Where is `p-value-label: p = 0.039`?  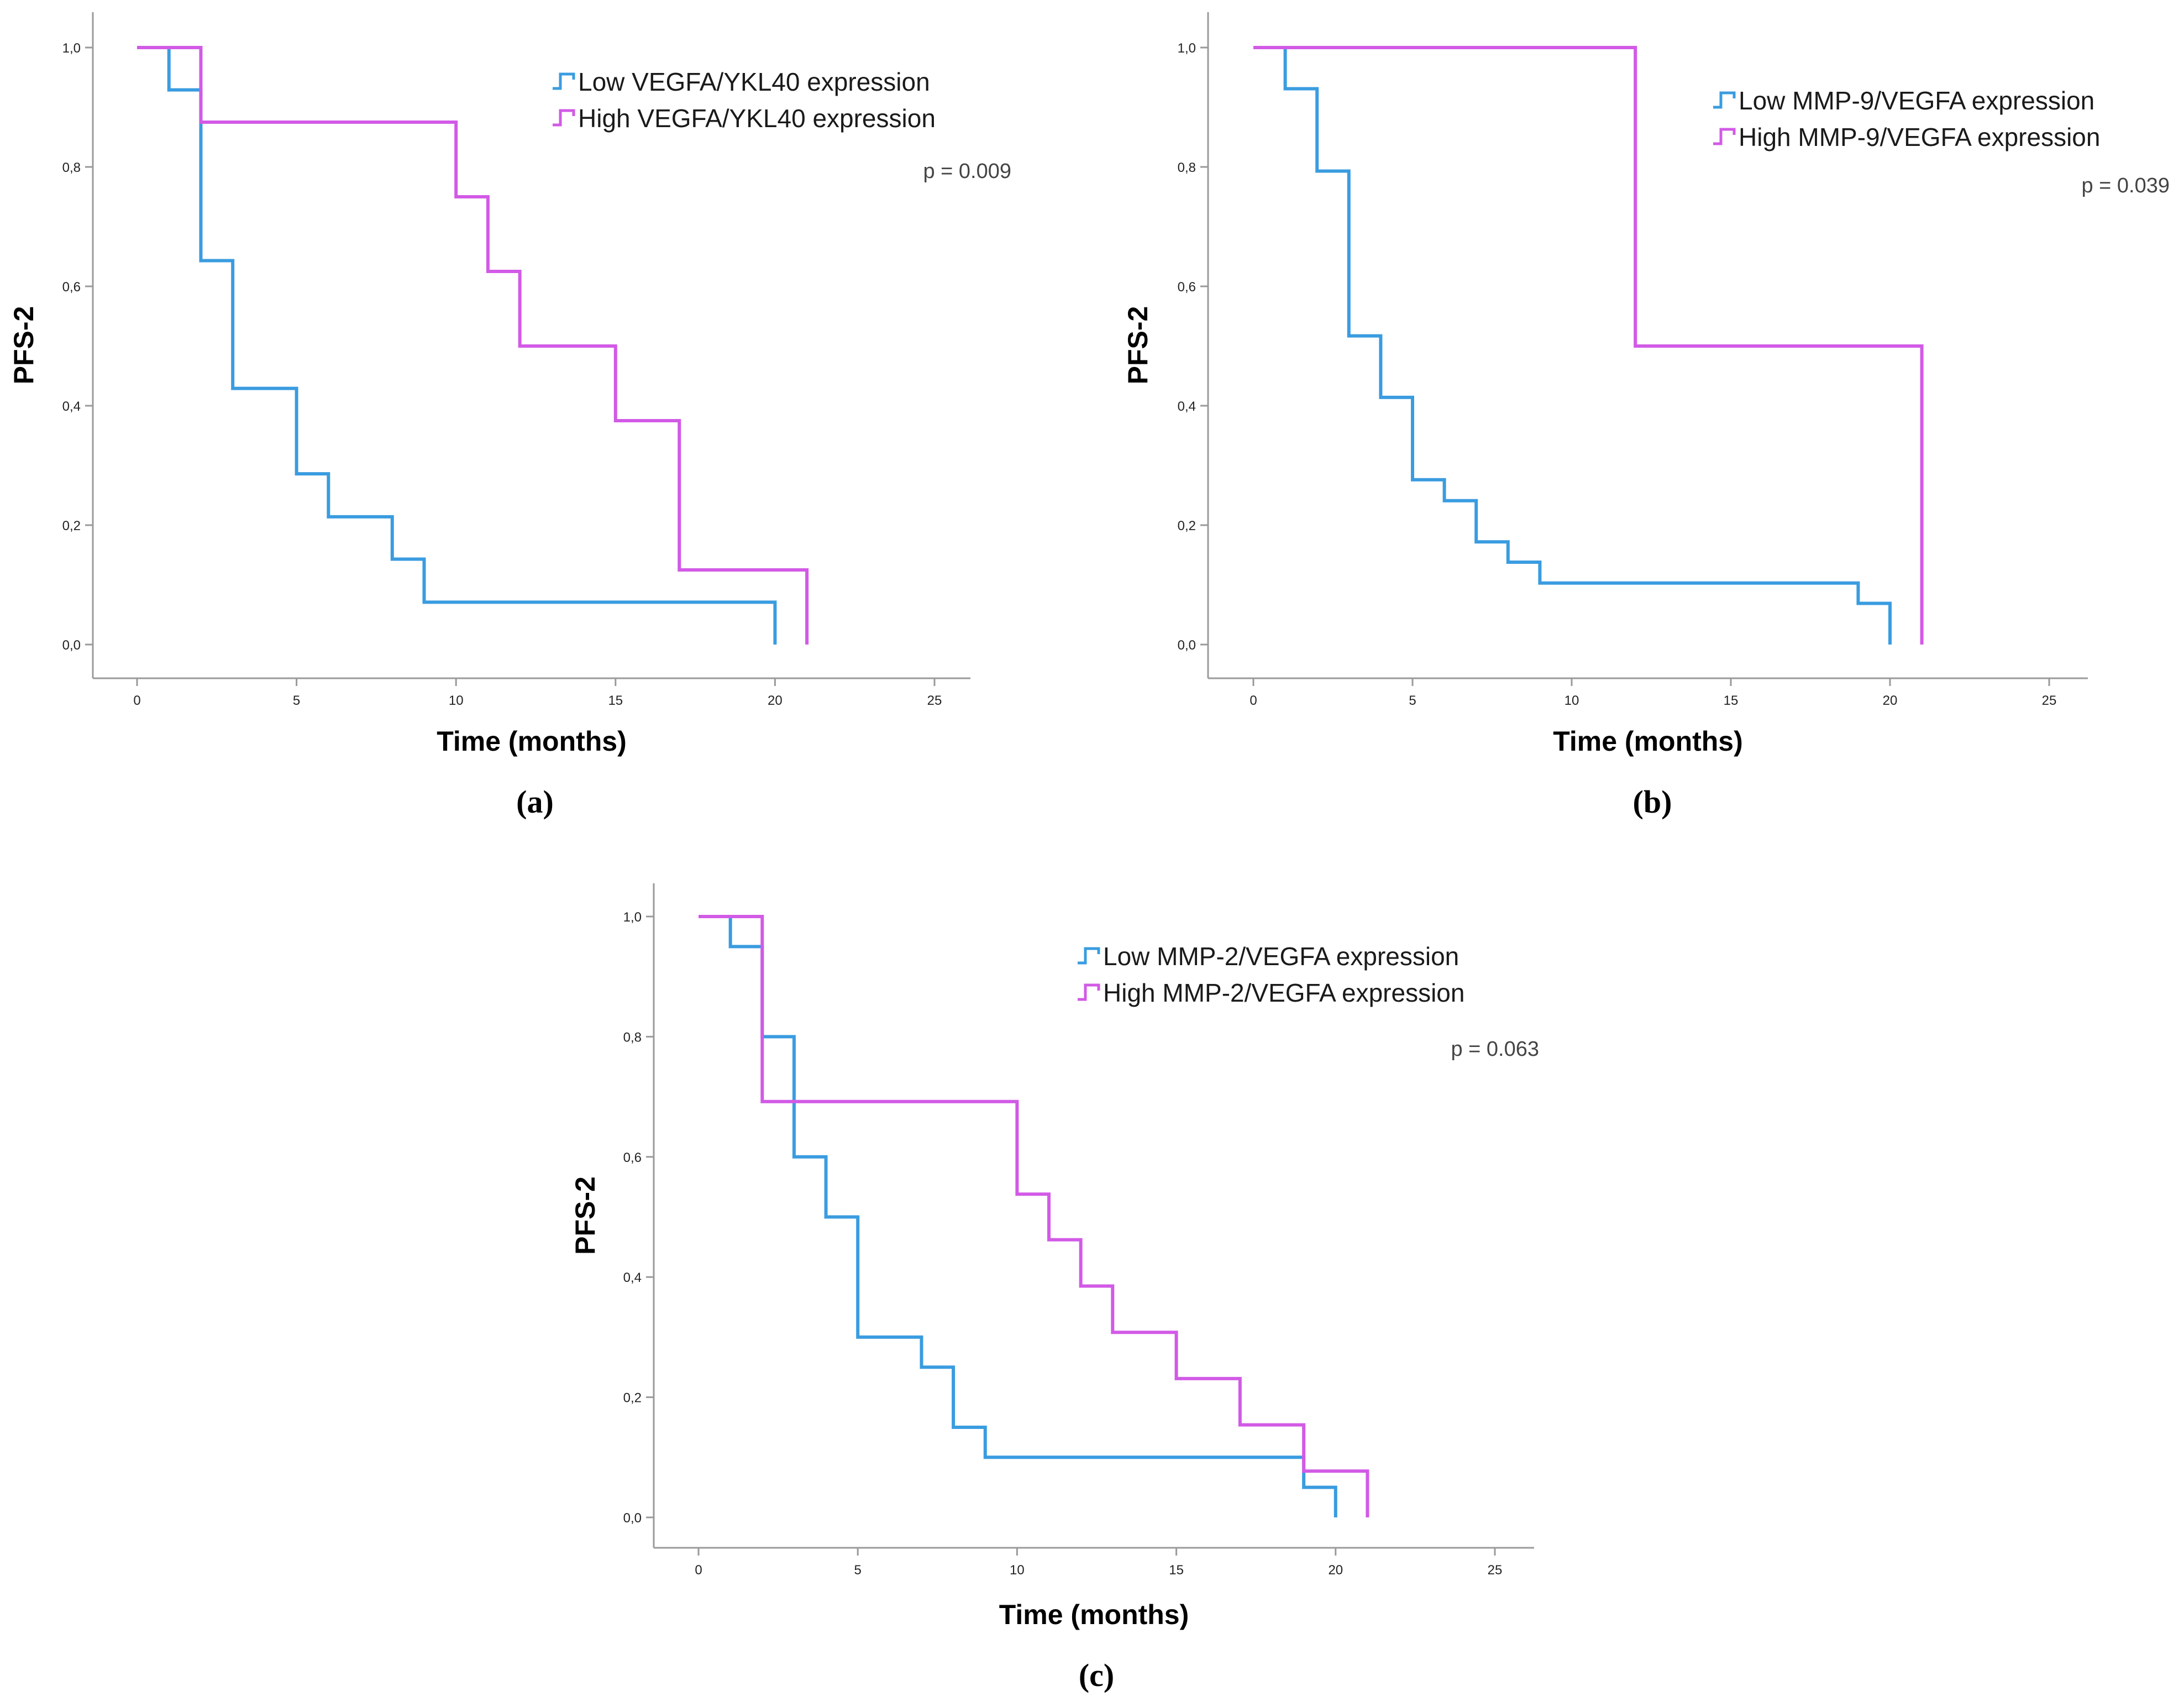
p-value-label: p = 0.039 is located at coordinates (2126, 185).